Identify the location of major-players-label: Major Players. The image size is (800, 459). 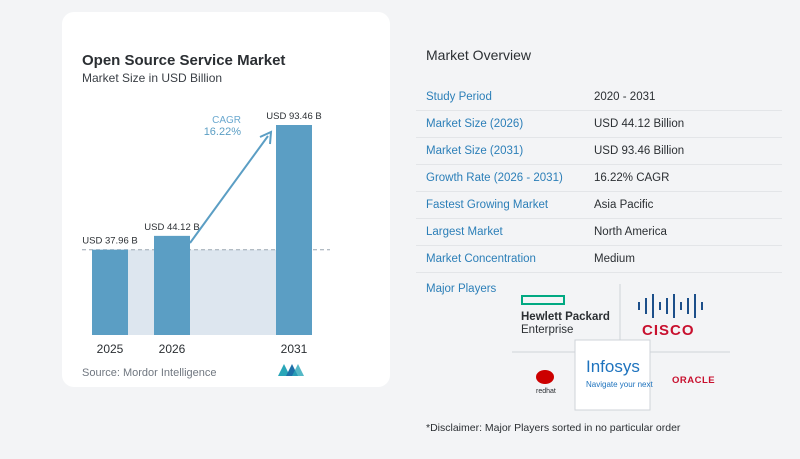
(461, 289).